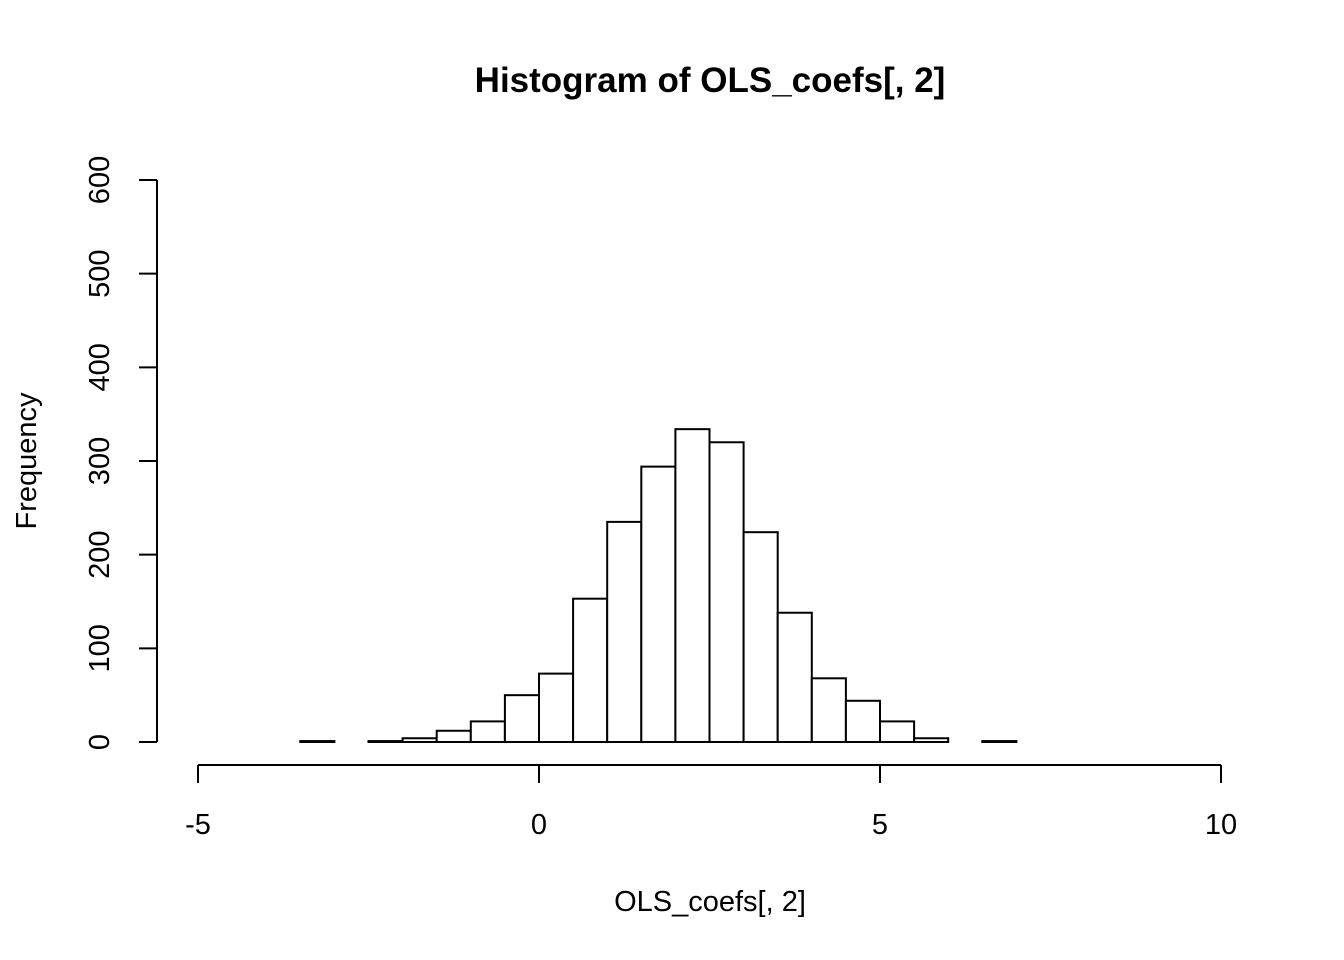 This screenshot has height=960, width=1344. Describe the element at coordinates (27, 461) in the screenshot. I see `y-axis-label: Frequency` at that location.